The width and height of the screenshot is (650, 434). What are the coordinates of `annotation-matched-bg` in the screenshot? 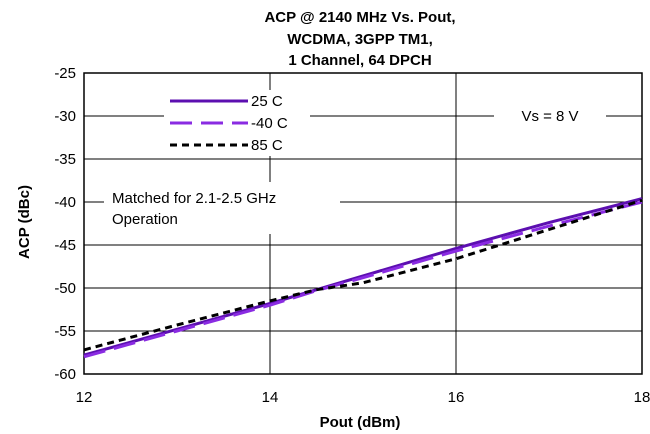 It's located at (222, 208).